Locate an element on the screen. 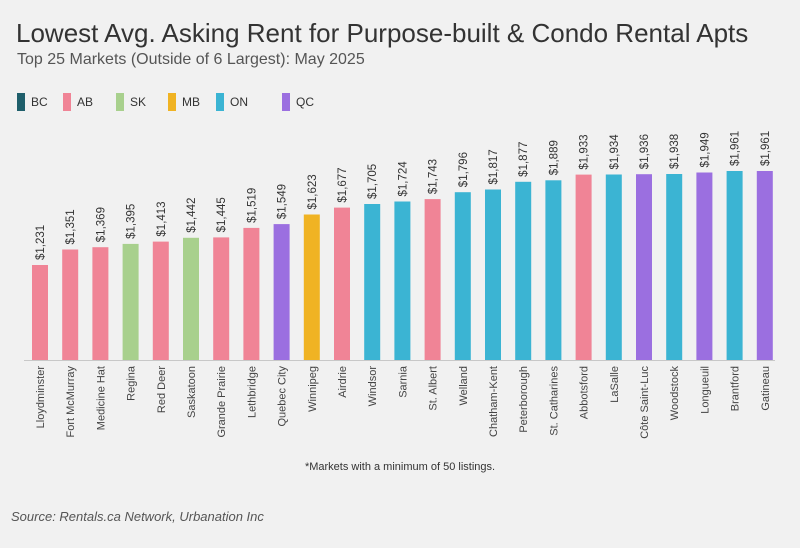 The height and width of the screenshot is (548, 800). x-tick-label: Chatham-Kent is located at coordinates (494, 401).